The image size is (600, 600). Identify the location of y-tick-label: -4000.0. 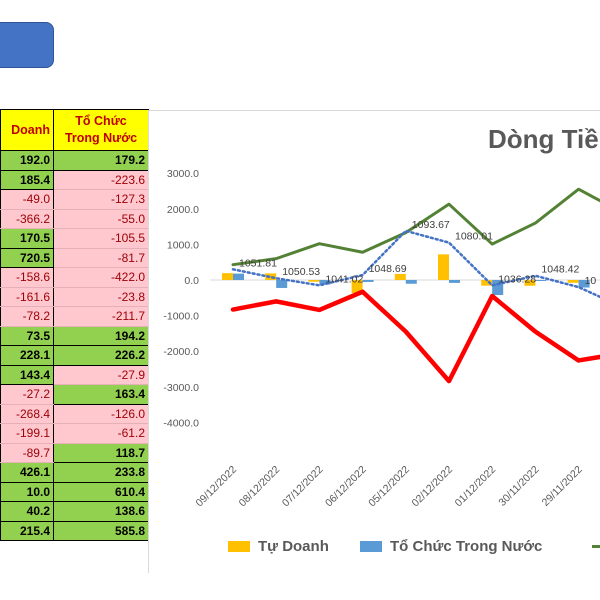
(181, 423).